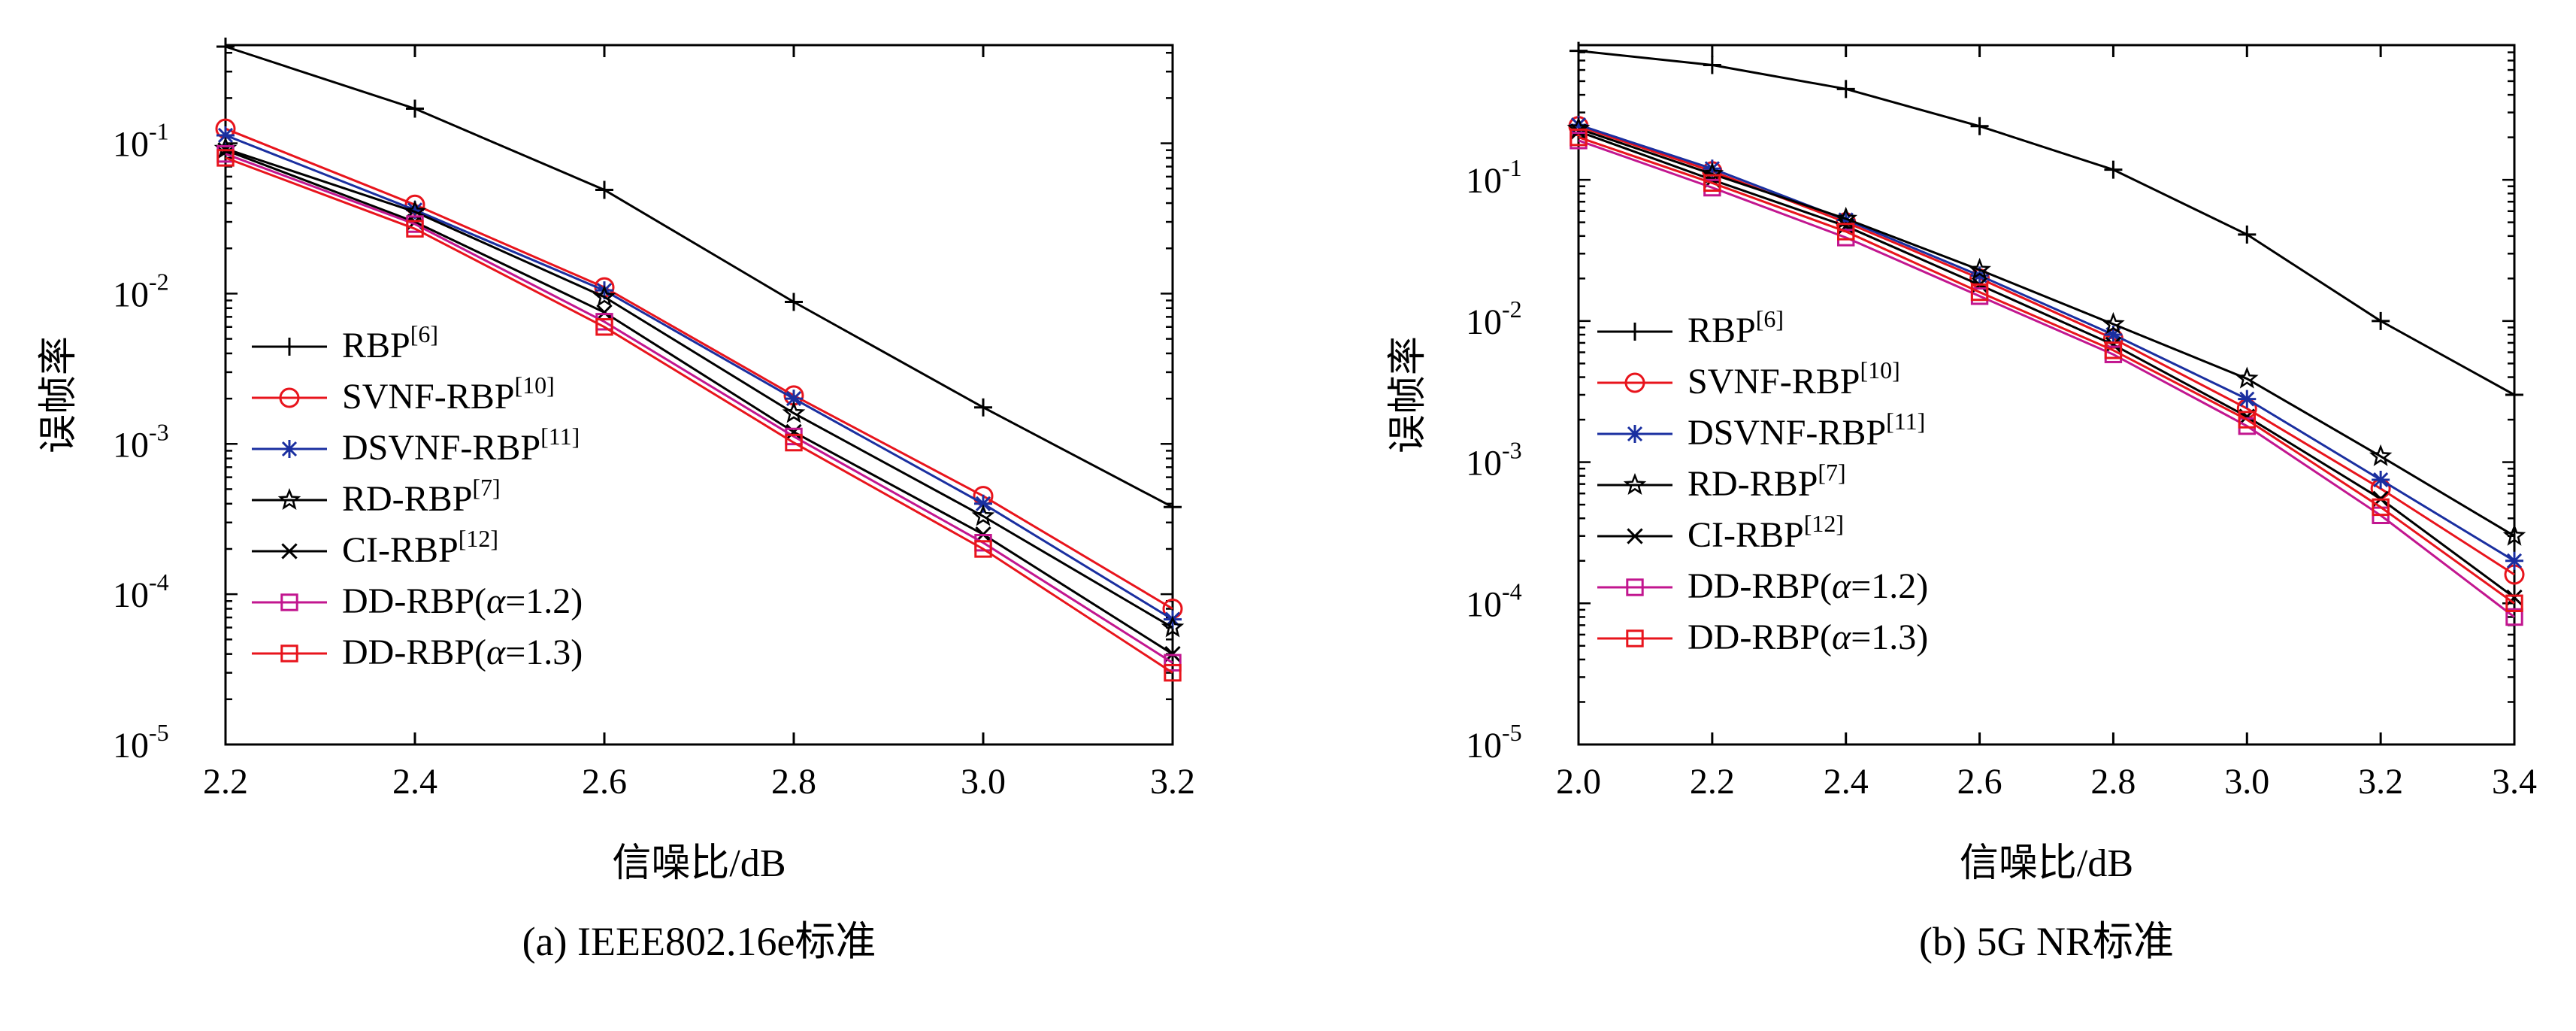 The height and width of the screenshot is (1031, 2576). I want to click on legend-marker-circle, so click(1634, 382).